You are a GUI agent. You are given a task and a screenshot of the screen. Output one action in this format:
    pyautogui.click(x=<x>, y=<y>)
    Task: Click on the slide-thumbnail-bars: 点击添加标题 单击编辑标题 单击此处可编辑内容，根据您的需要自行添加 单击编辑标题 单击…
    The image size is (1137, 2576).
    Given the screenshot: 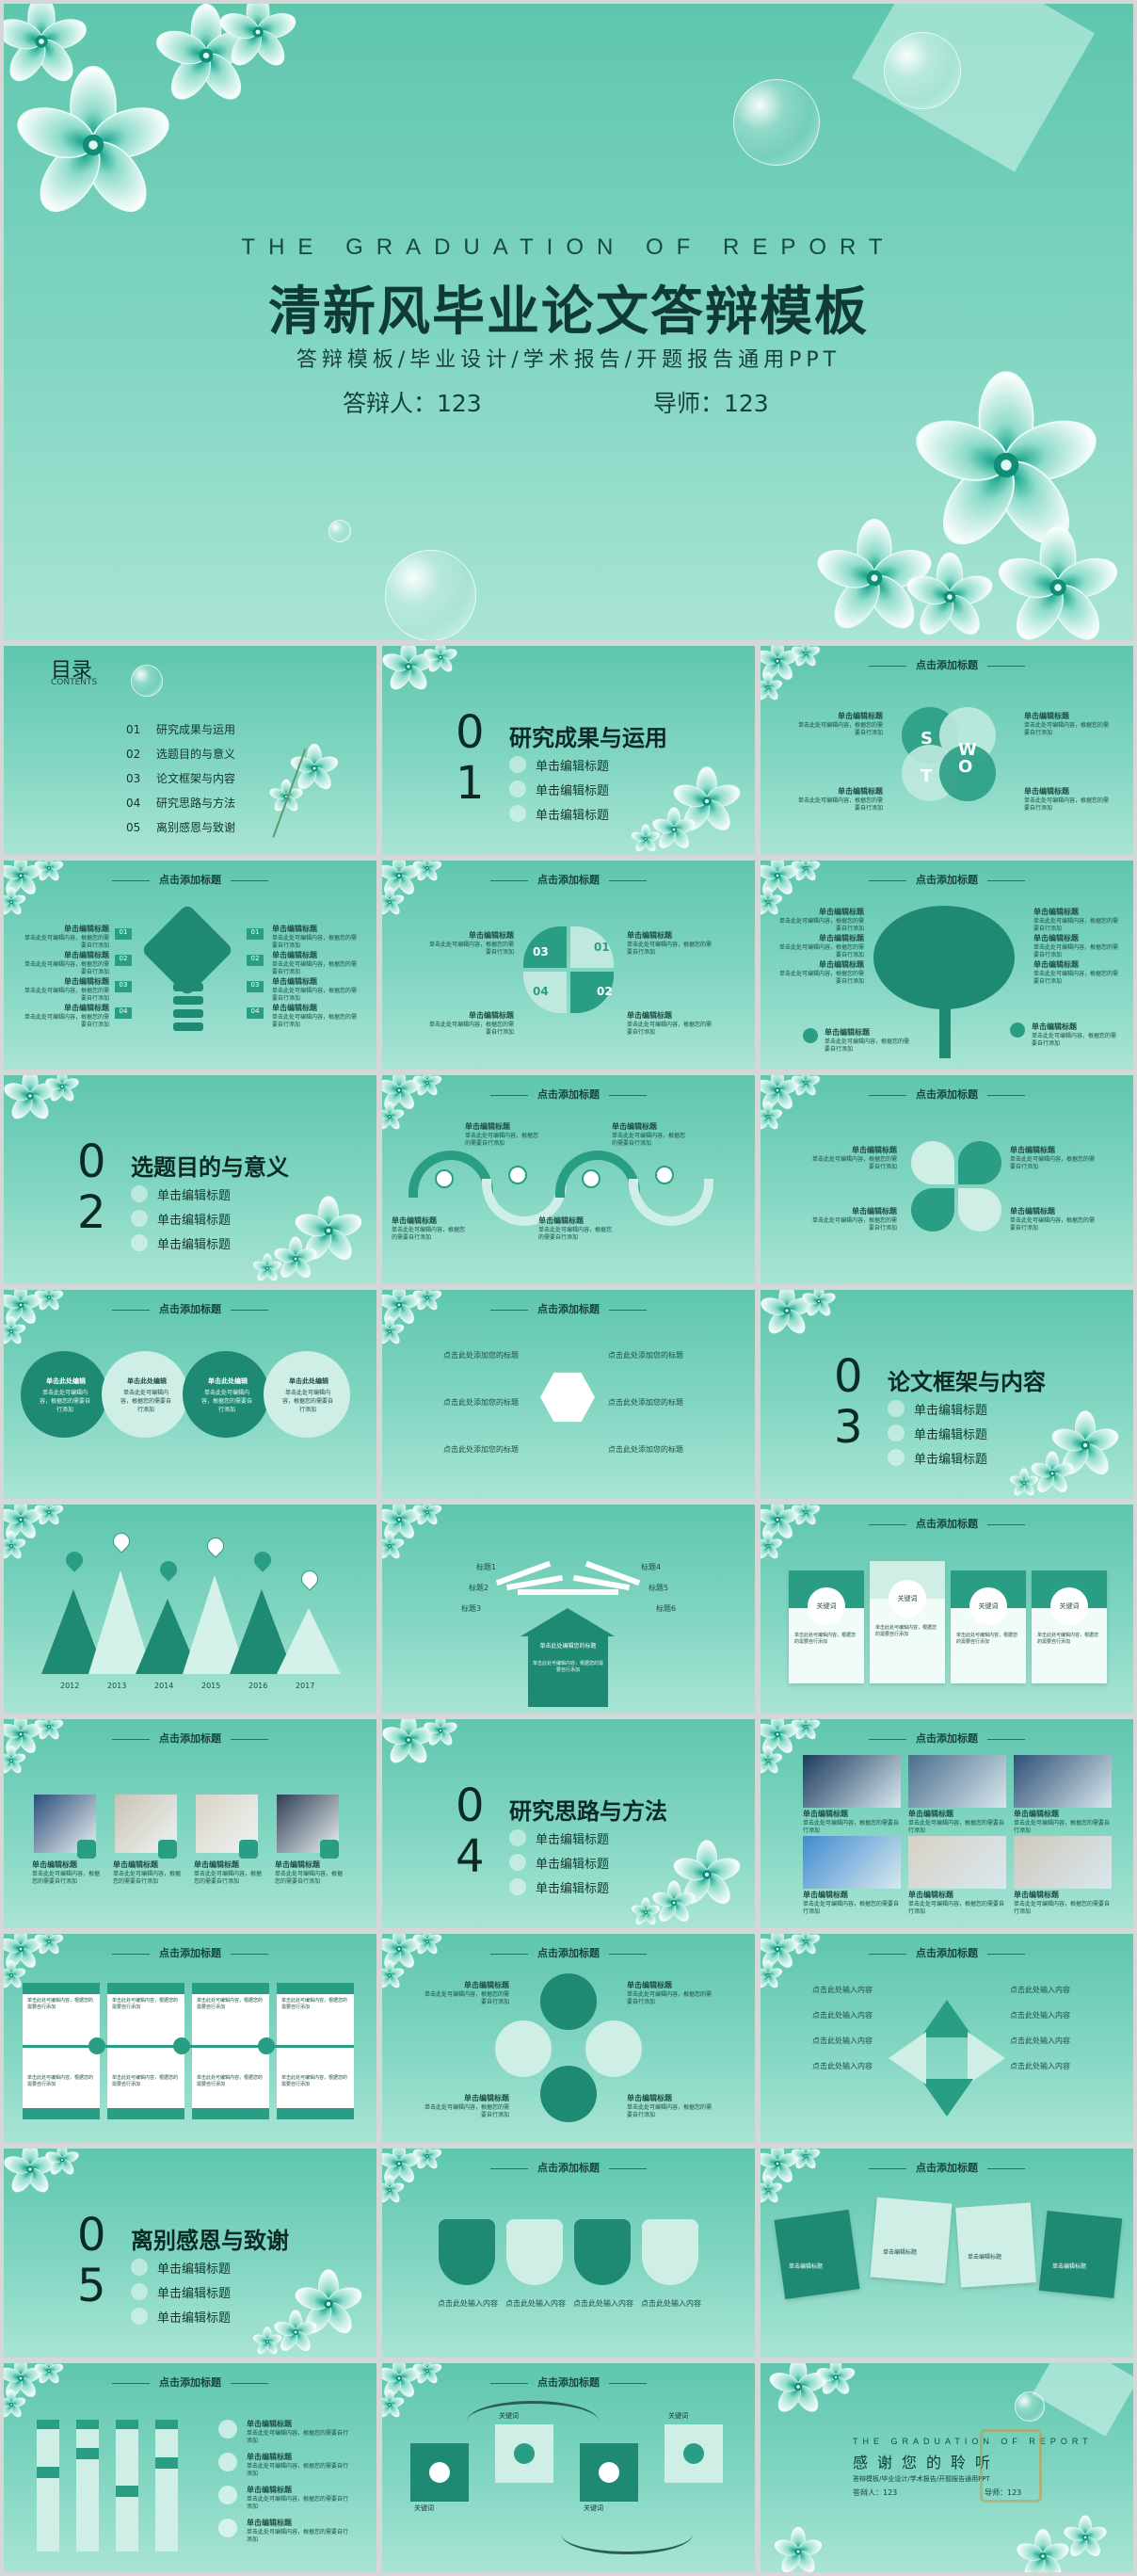 What is the action you would take?
    pyautogui.click(x=190, y=2467)
    